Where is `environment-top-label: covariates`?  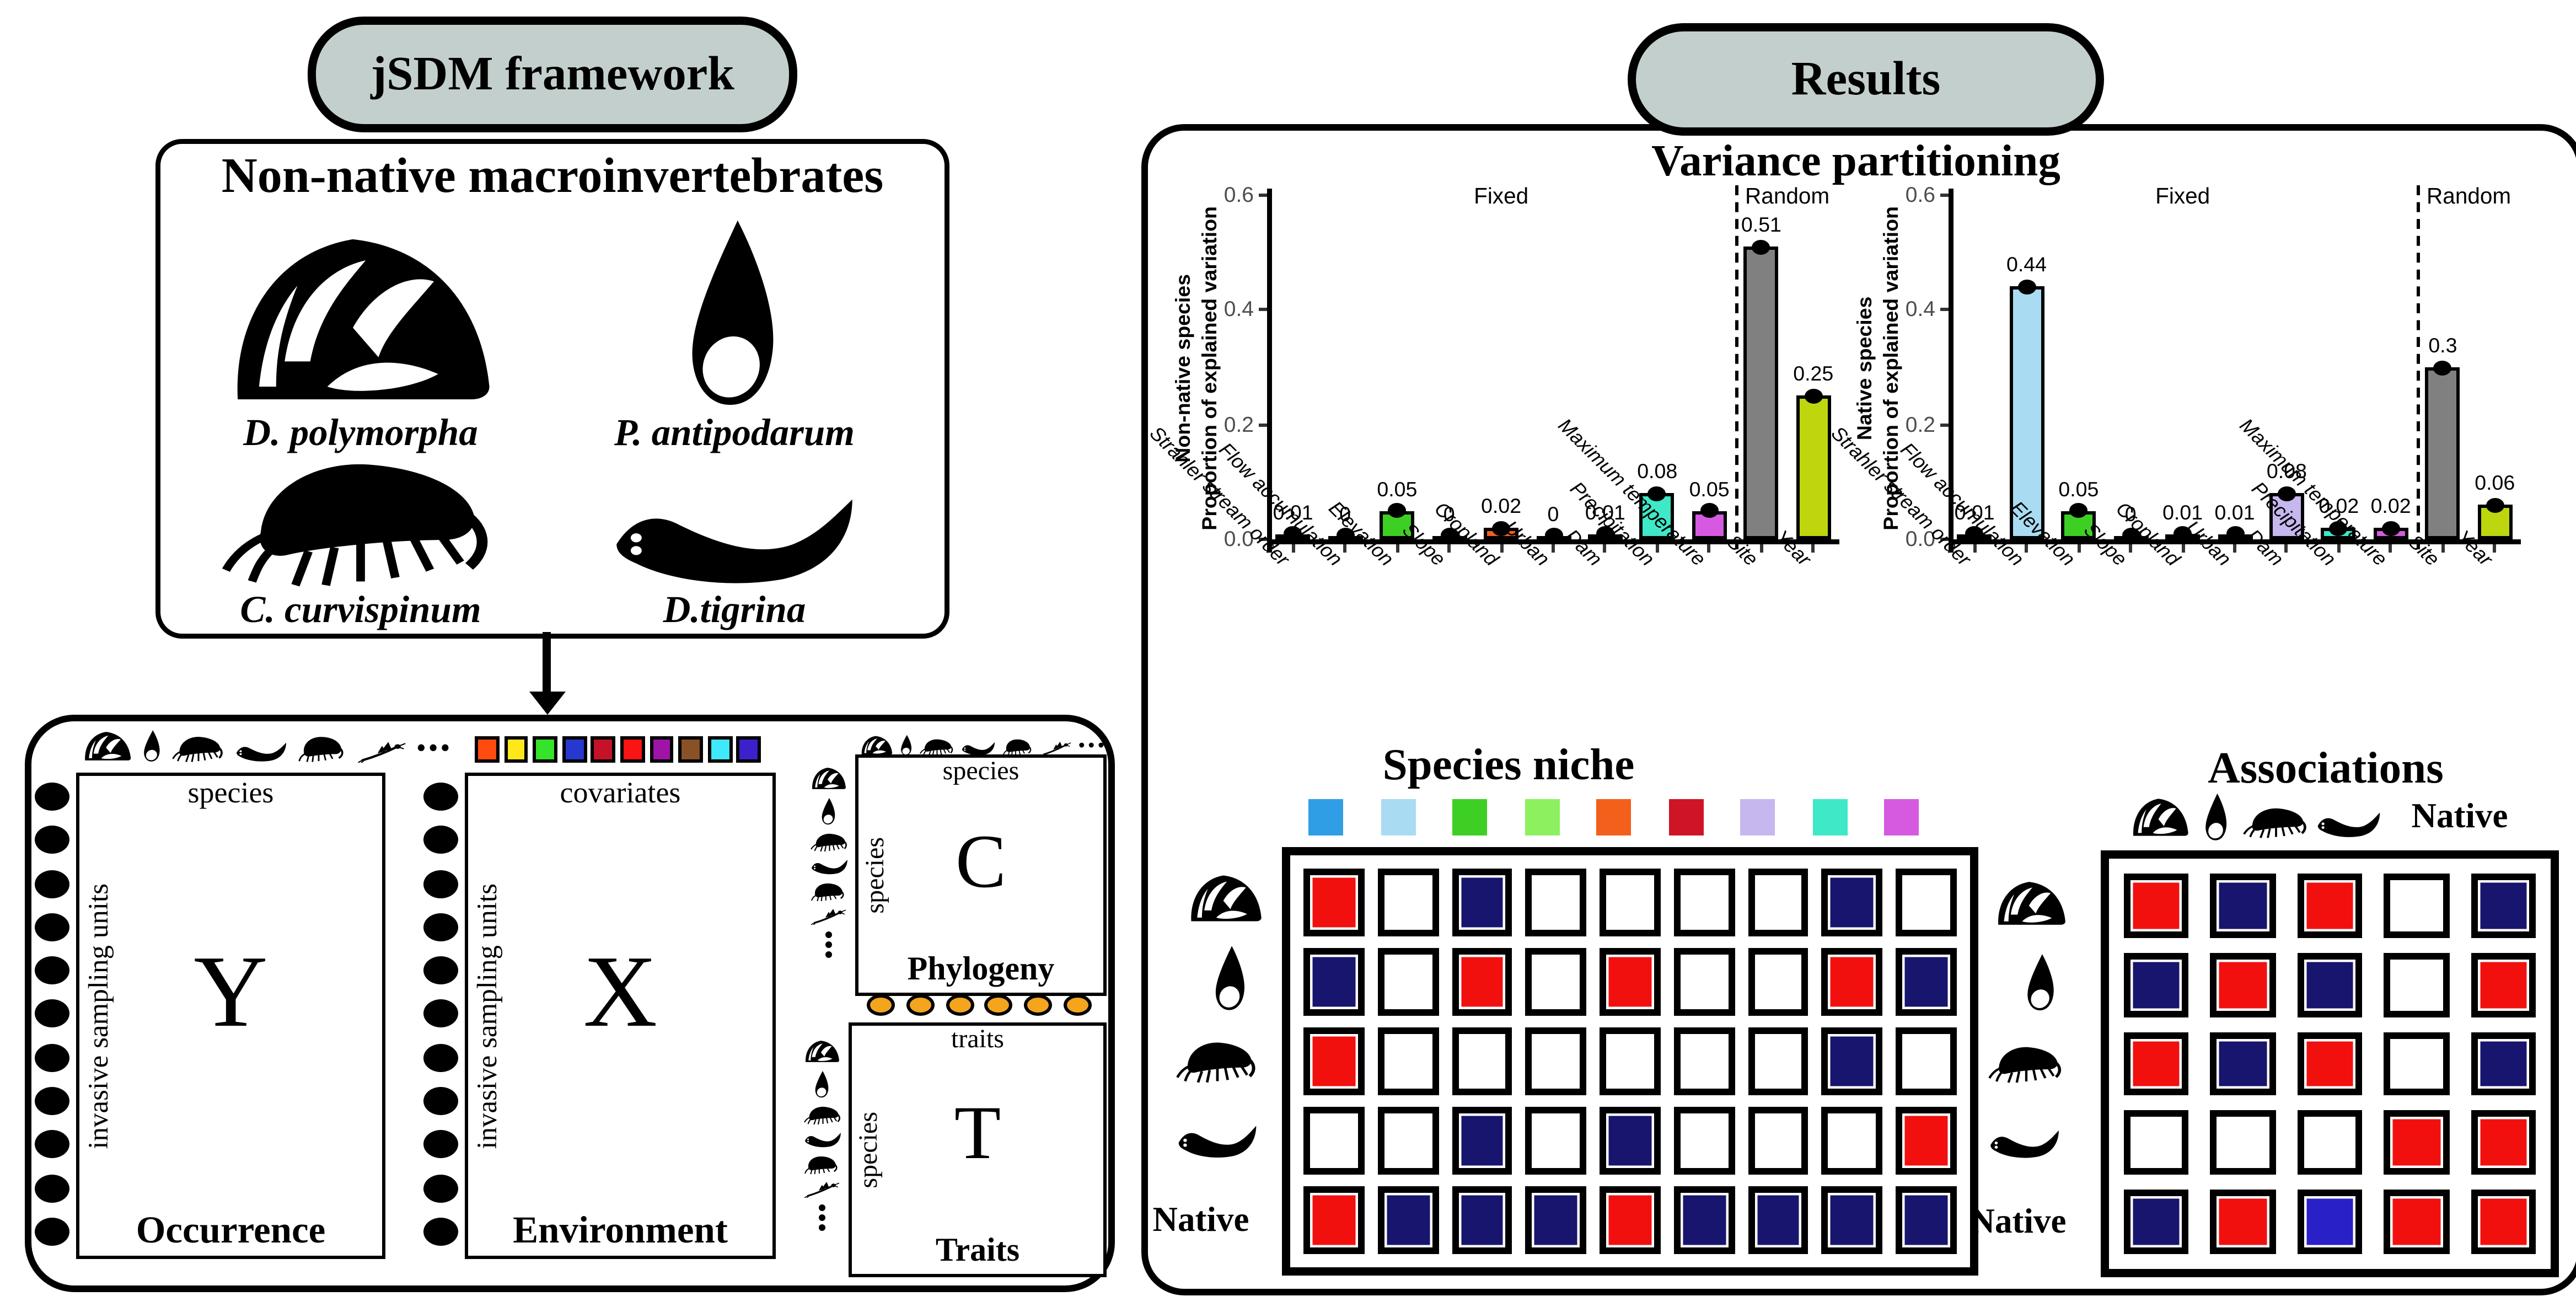
environment-top-label: covariates is located at coordinates (620, 792).